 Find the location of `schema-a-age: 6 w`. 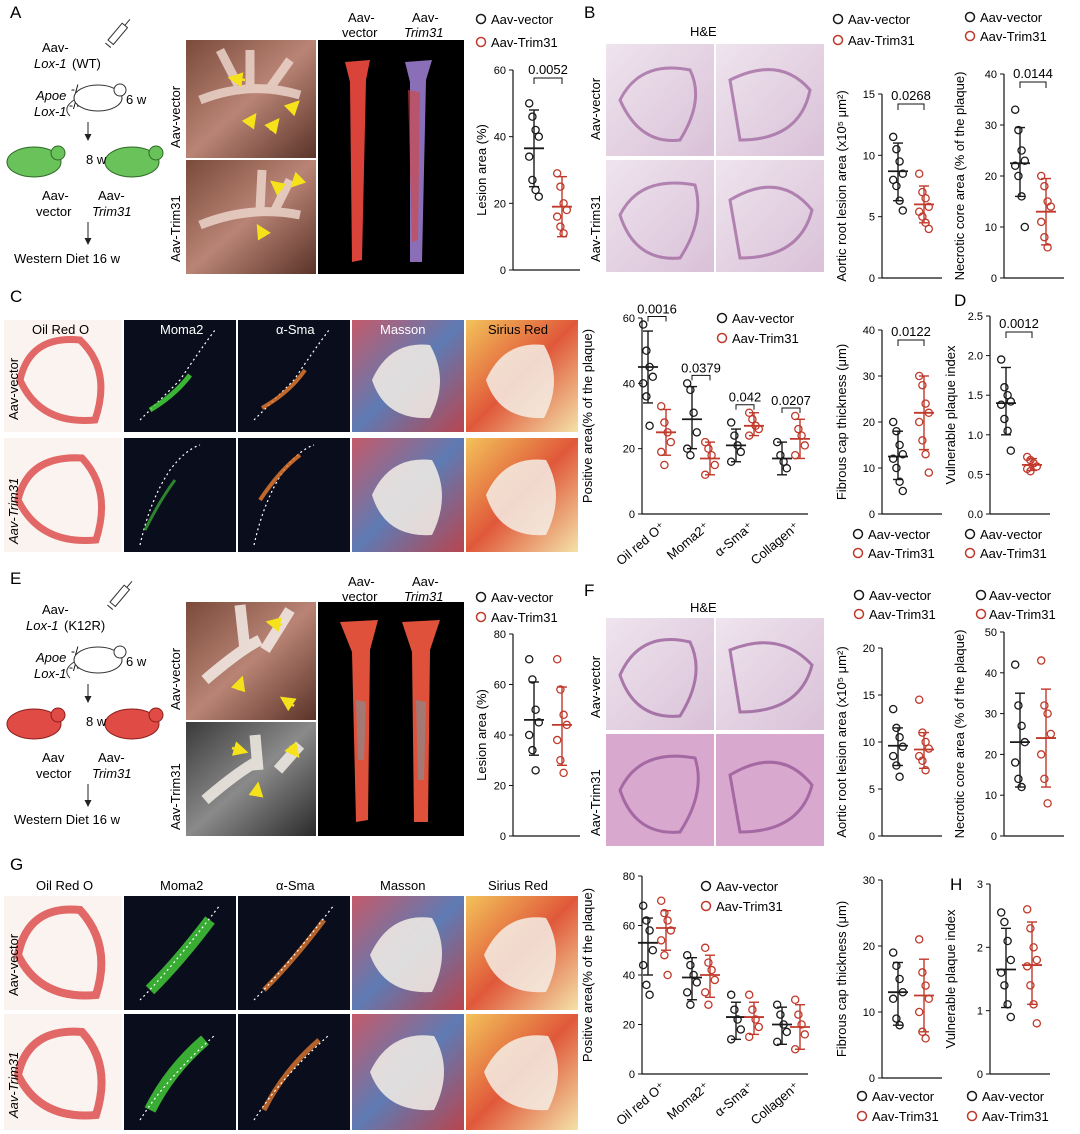

schema-a-age: 6 w is located at coordinates (136, 99).